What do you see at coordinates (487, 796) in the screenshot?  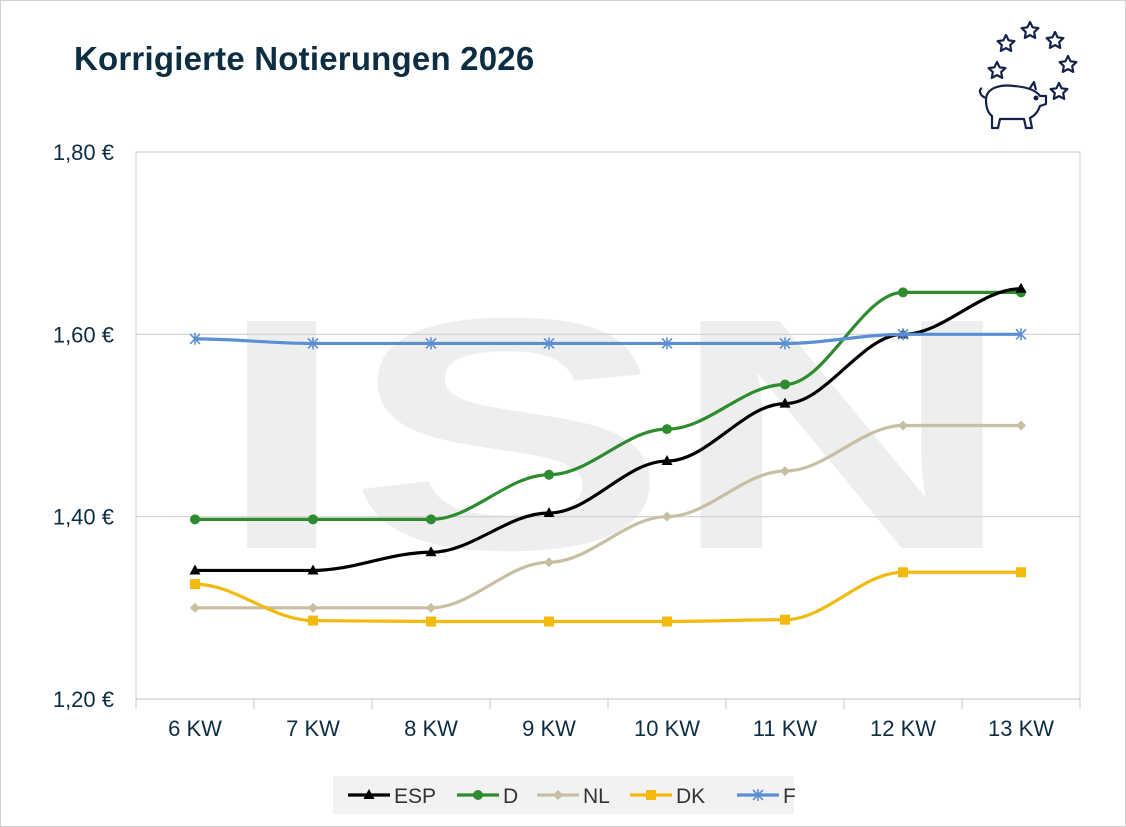 I see `legend-item-d: D` at bounding box center [487, 796].